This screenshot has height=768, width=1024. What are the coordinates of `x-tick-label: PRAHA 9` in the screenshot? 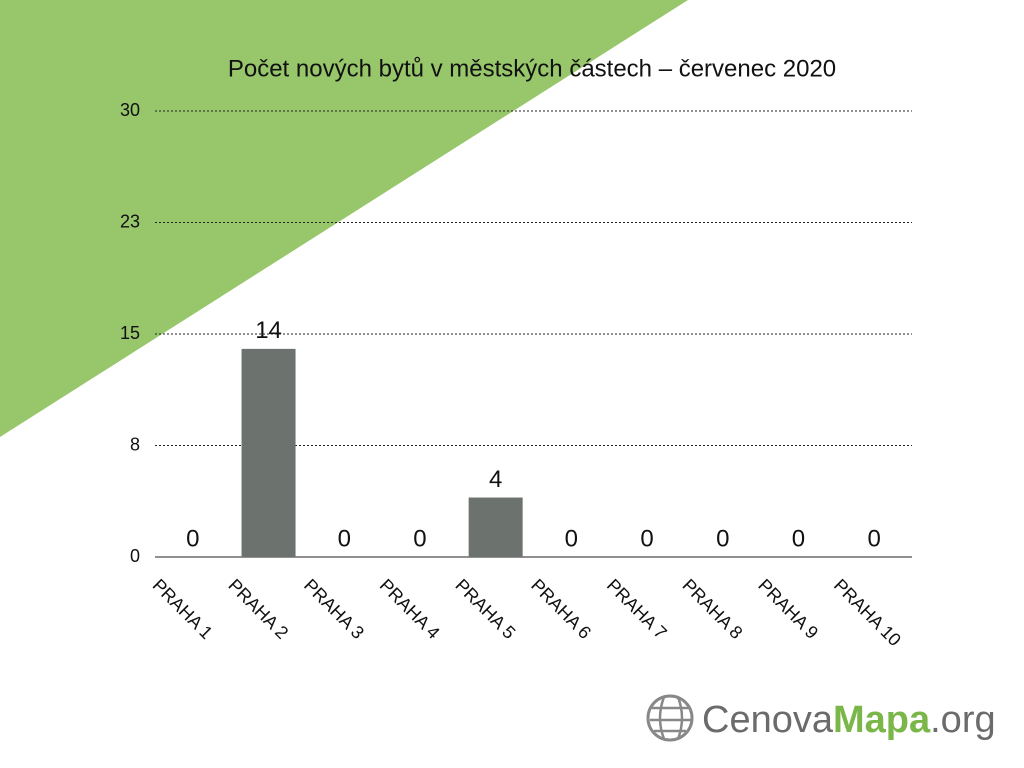 It's located at (788, 609).